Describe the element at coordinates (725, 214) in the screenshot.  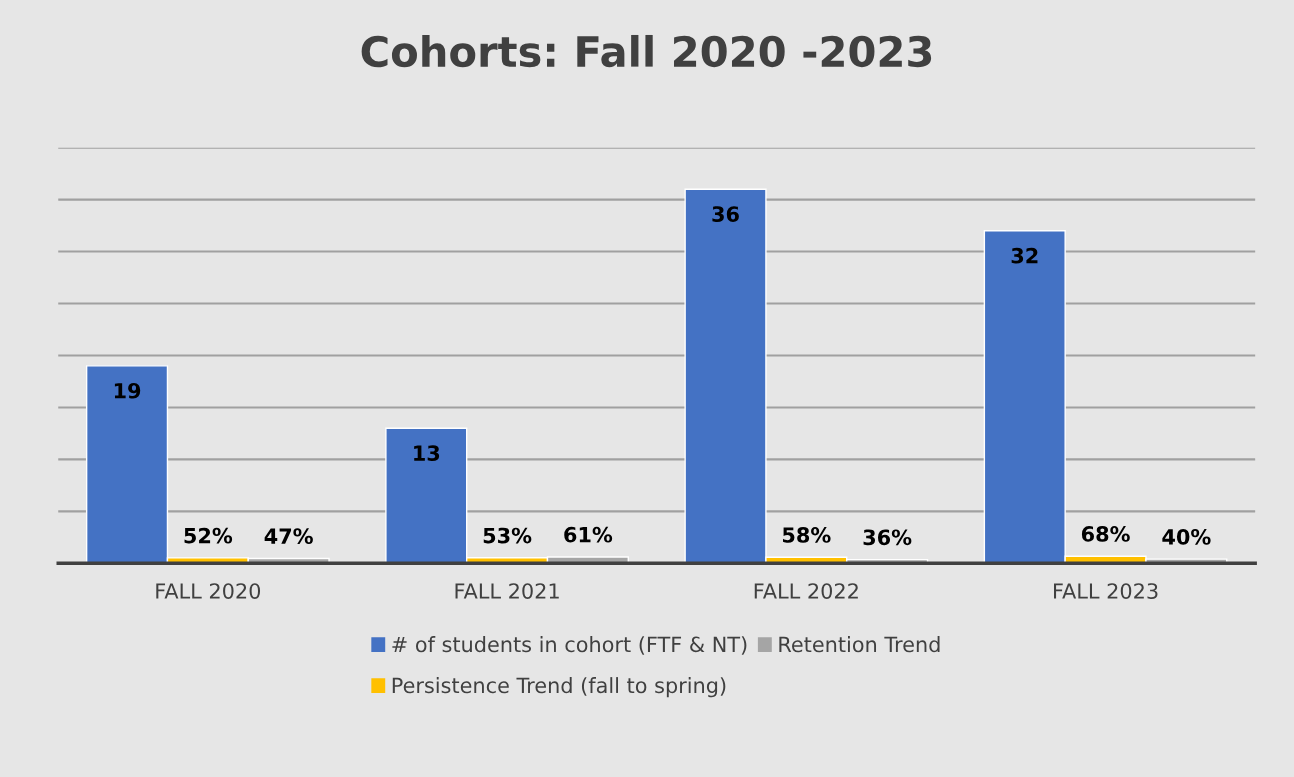
I see `data-label: 36` at that location.